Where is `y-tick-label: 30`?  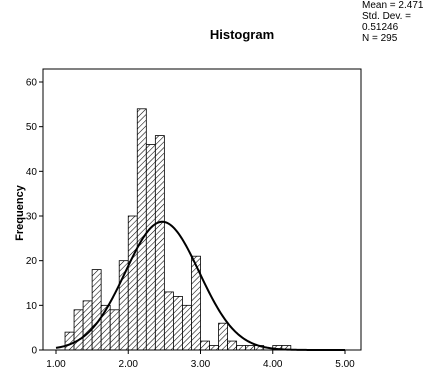 y-tick-label: 30 is located at coordinates (32, 217).